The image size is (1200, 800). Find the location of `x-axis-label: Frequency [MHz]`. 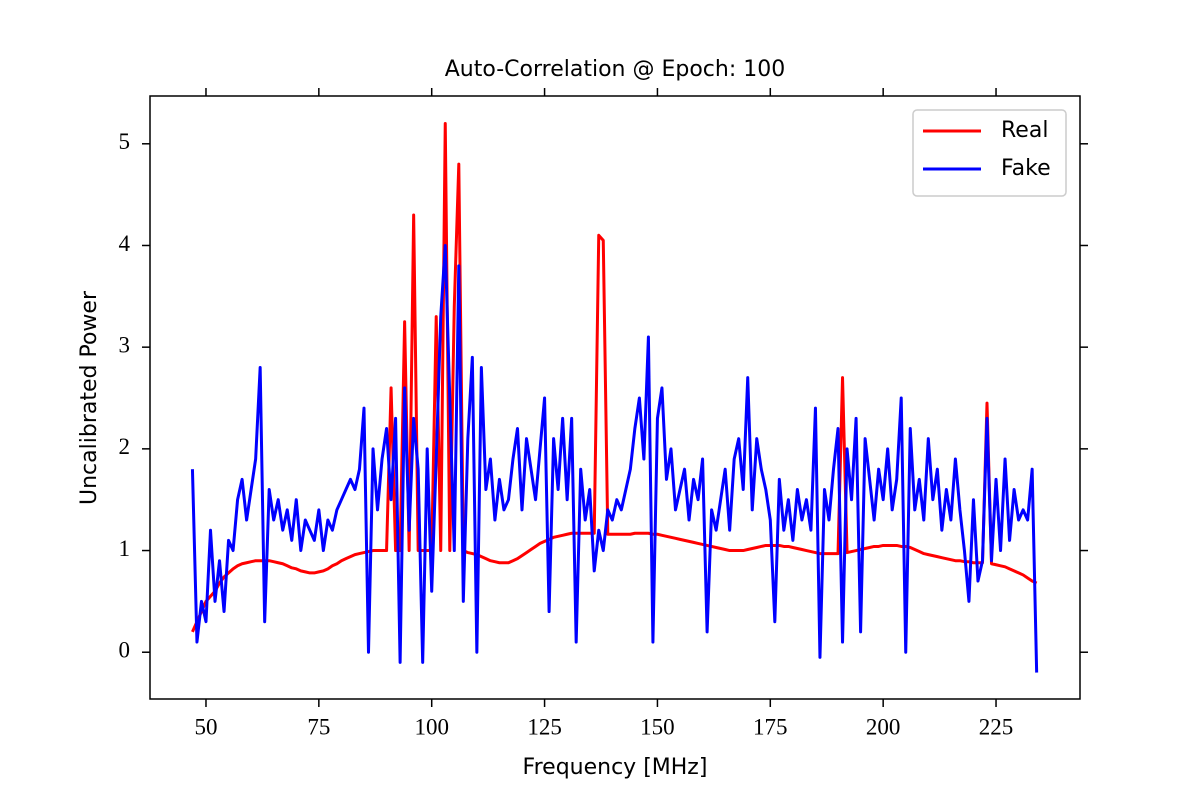

x-axis-label: Frequency [MHz] is located at coordinates (615, 767).